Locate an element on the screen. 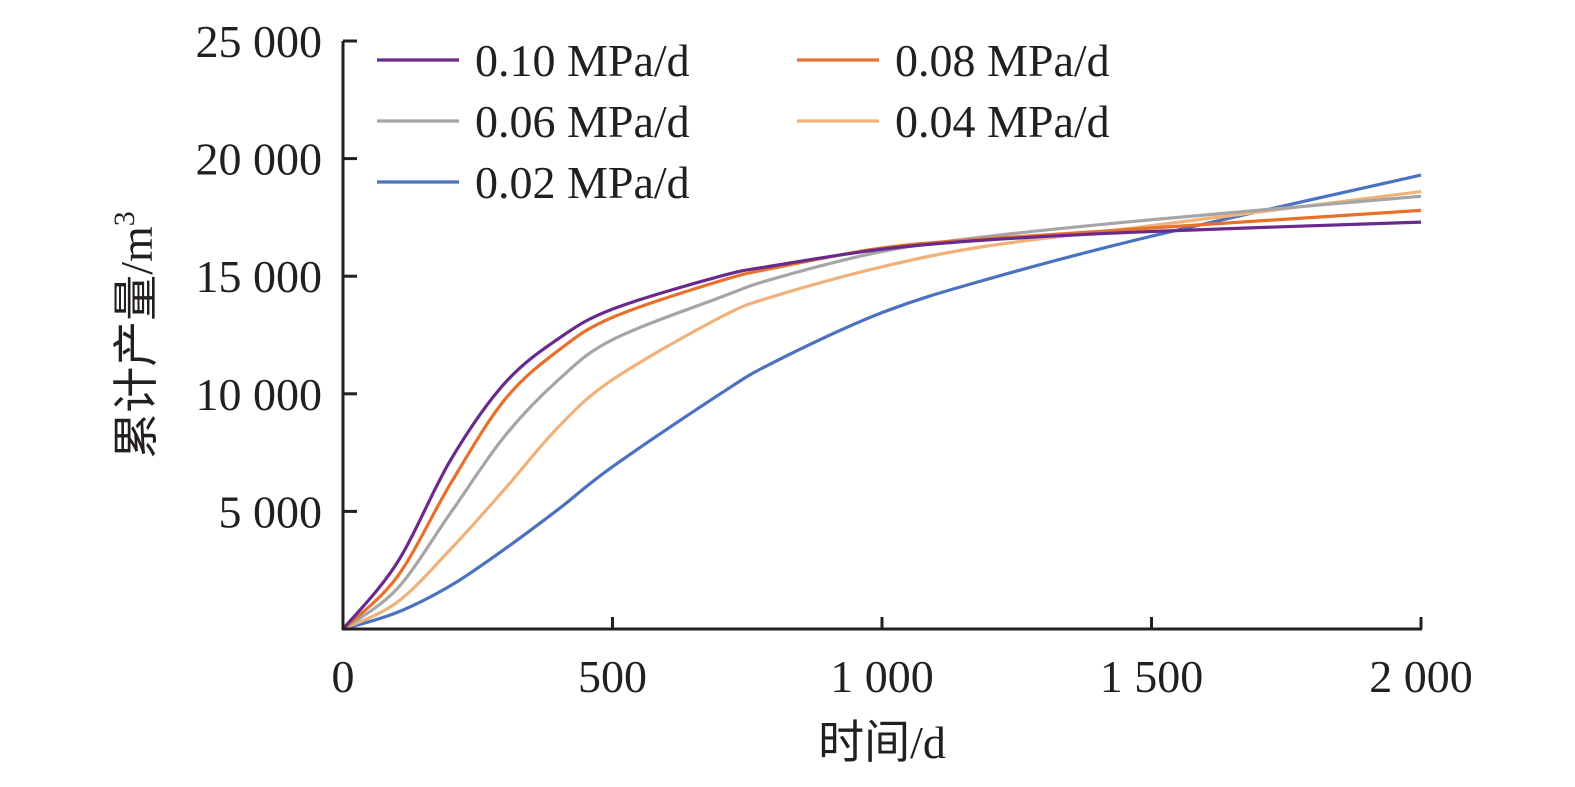 The image size is (1575, 787). legend-item: 0.08 MPa/d is located at coordinates (953, 60).